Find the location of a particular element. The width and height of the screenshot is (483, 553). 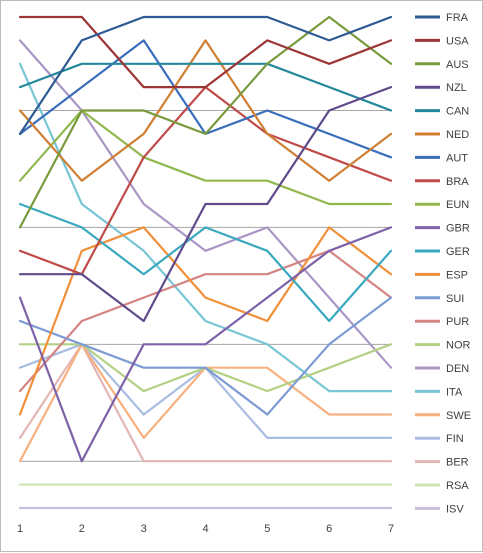

x-tick-label: 6 is located at coordinates (329, 529).